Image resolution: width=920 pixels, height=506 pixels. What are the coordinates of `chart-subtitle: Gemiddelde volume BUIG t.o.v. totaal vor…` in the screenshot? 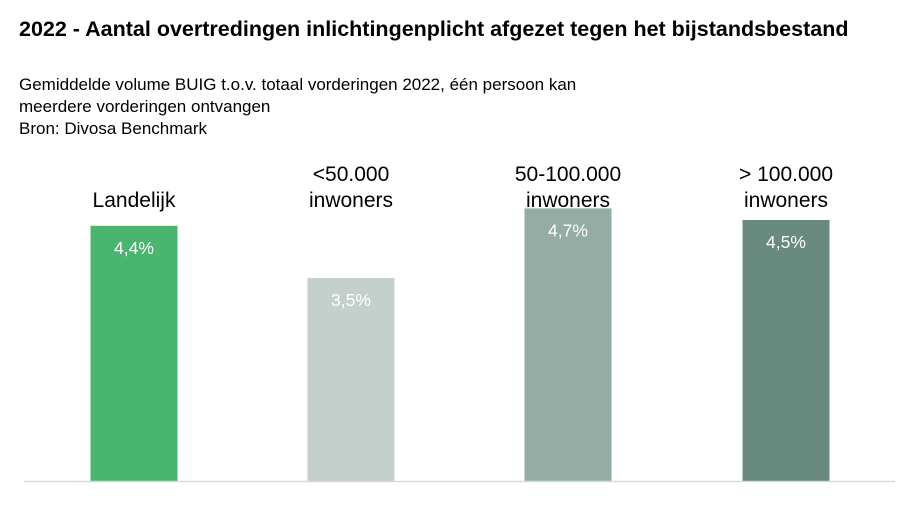 It's located at (459, 107).